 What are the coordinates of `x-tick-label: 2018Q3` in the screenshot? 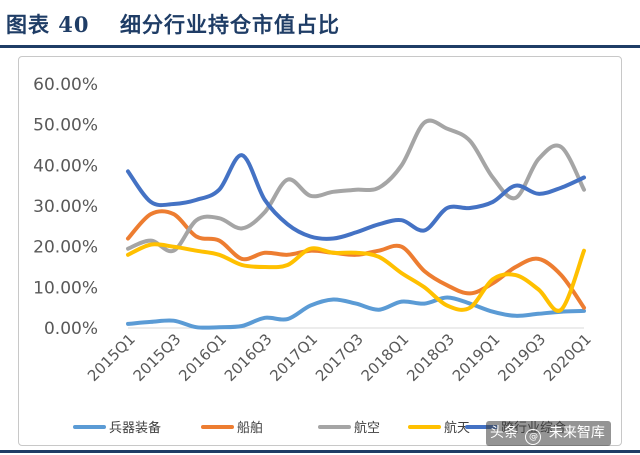 It's located at (430, 357).